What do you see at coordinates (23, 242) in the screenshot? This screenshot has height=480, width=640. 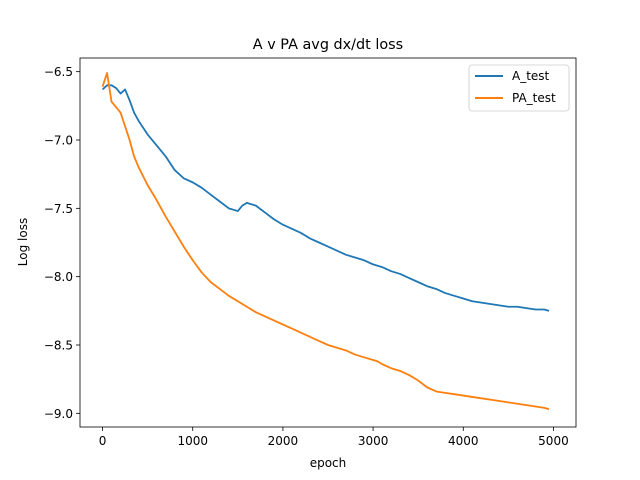 I see `y-axis-label: Log loss` at bounding box center [23, 242].